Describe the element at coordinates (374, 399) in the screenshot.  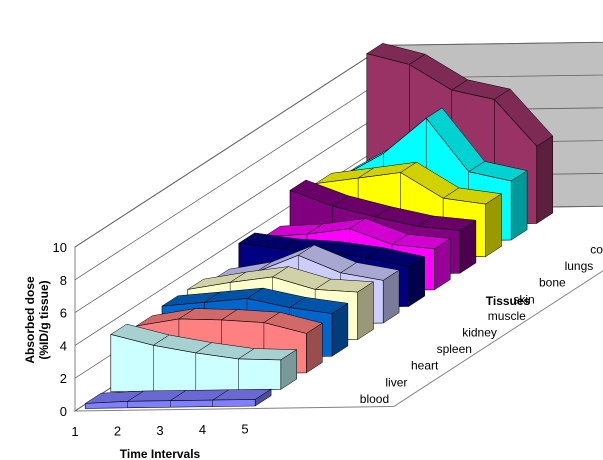
I see `series-label: blood` at that location.